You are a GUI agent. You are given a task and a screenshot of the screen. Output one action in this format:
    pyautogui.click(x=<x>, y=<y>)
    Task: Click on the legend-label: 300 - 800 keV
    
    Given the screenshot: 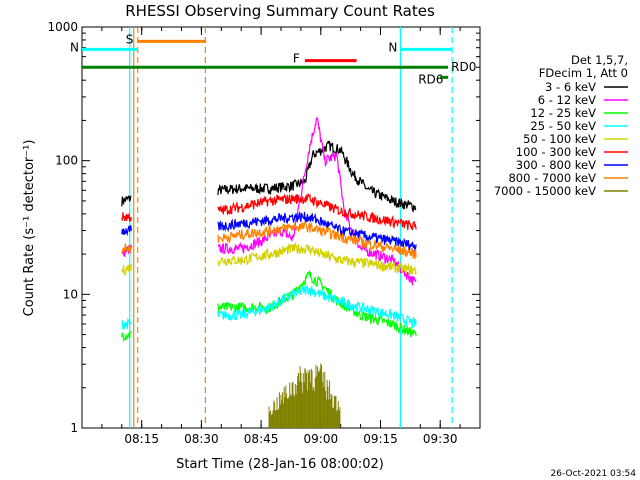 What is the action you would take?
    pyautogui.click(x=556, y=165)
    